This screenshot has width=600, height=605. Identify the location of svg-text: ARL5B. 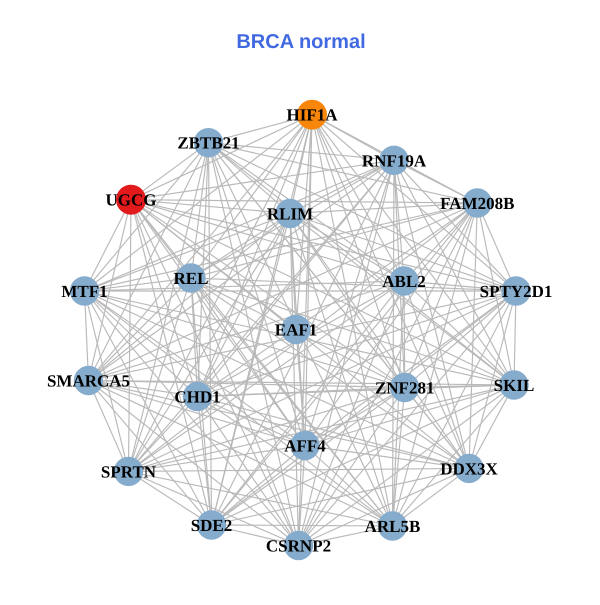
(393, 526).